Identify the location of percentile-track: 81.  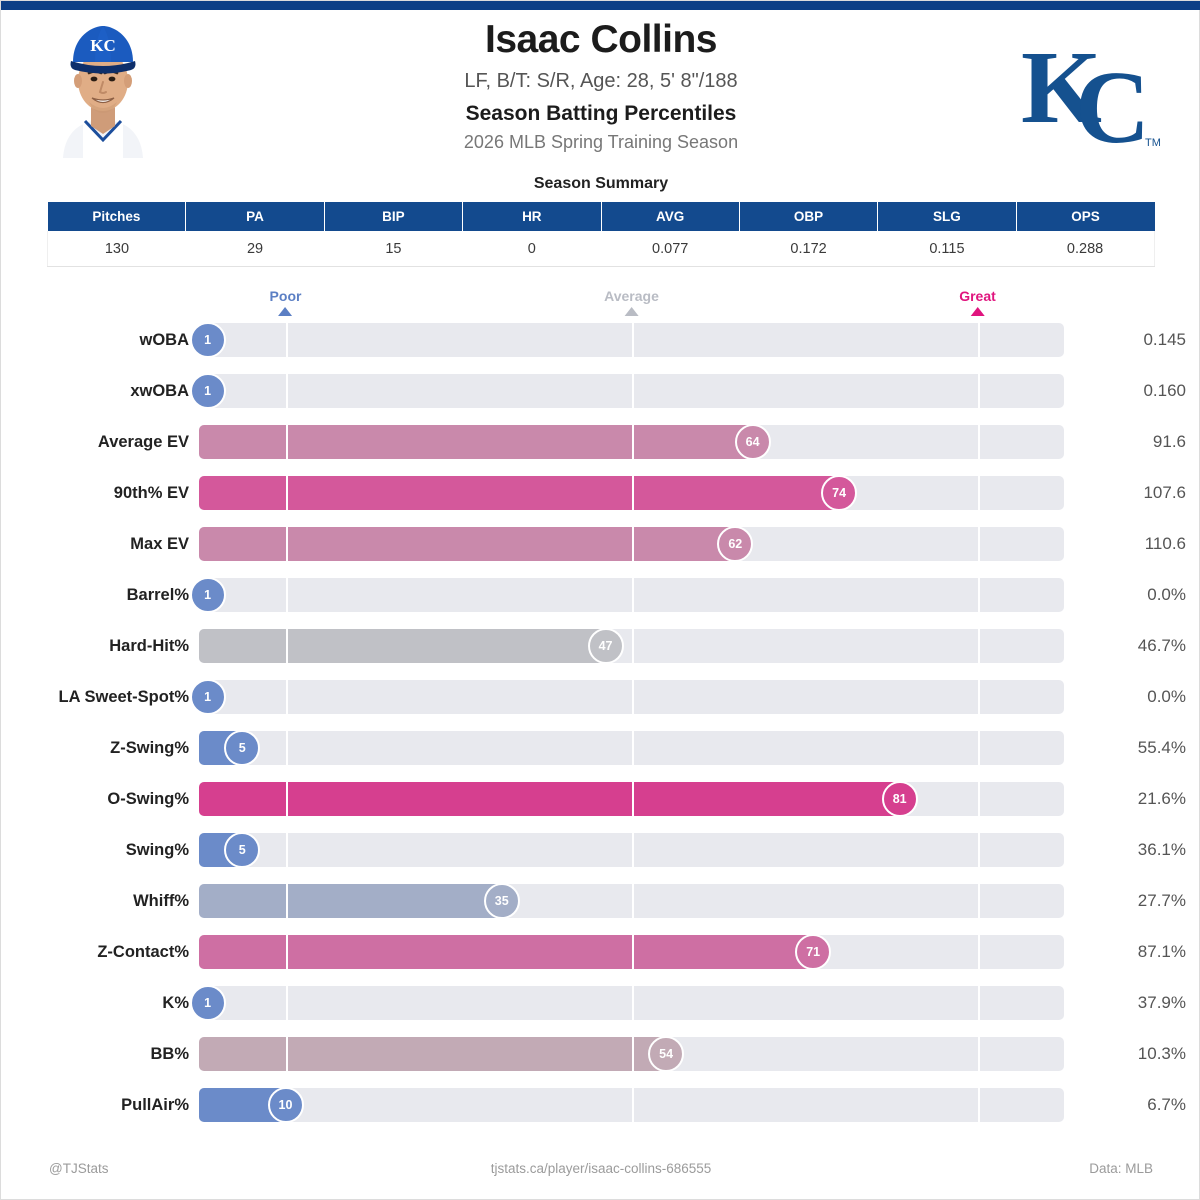
(631, 799).